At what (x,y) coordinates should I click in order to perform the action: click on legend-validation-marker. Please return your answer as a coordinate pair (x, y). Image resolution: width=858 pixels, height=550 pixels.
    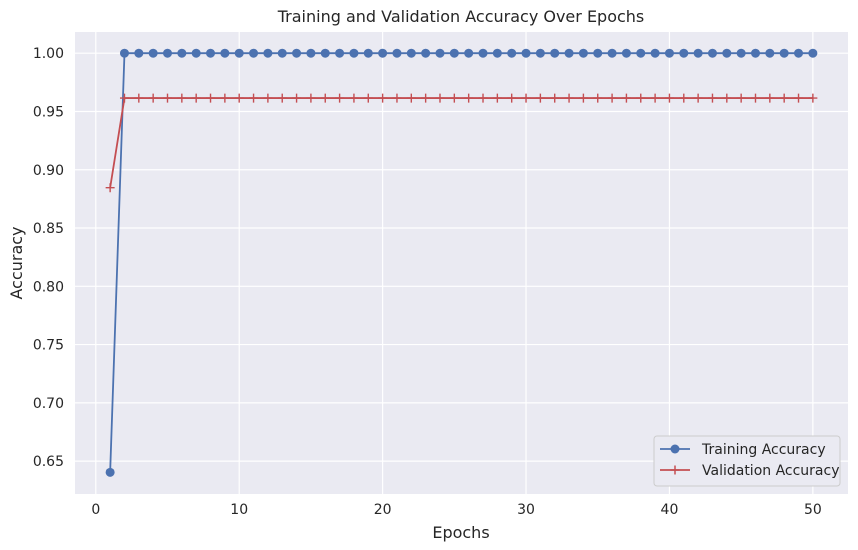
    Looking at the image, I should click on (675, 470).